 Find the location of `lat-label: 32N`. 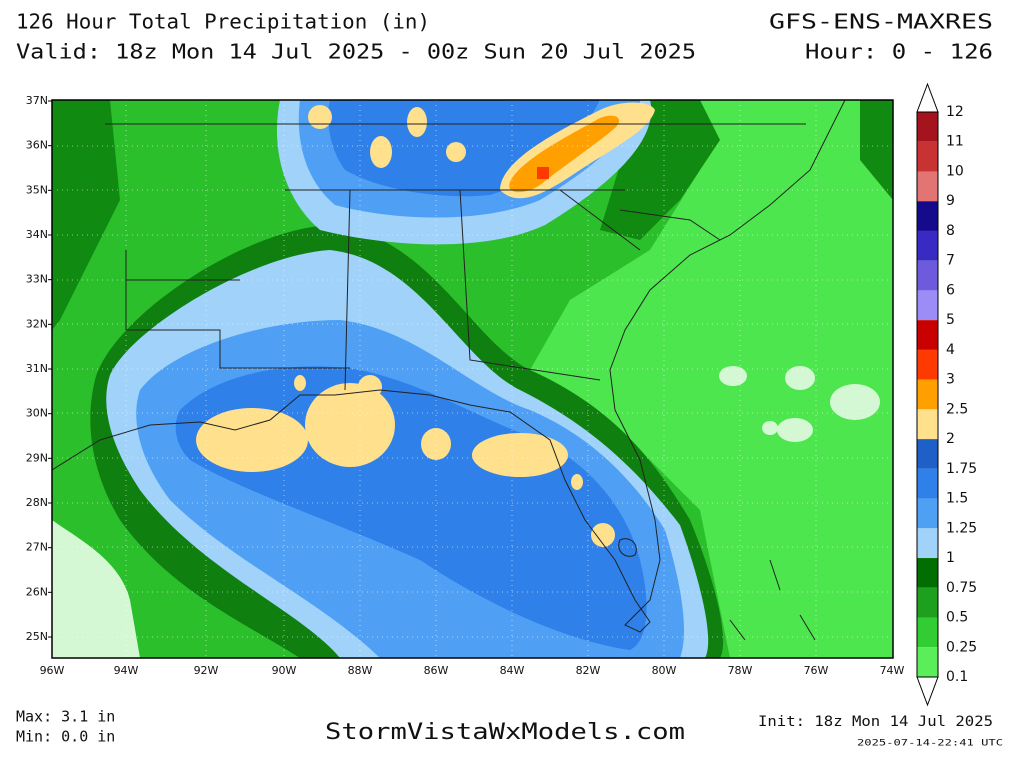

lat-label: 32N is located at coordinates (37, 323).